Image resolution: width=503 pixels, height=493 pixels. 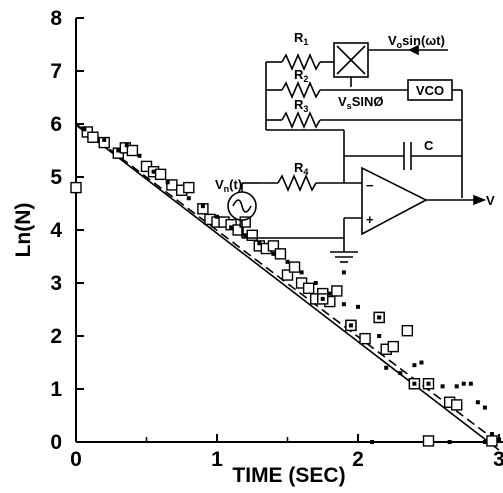 I want to click on y-tick-label: 6, so click(x=56, y=124).